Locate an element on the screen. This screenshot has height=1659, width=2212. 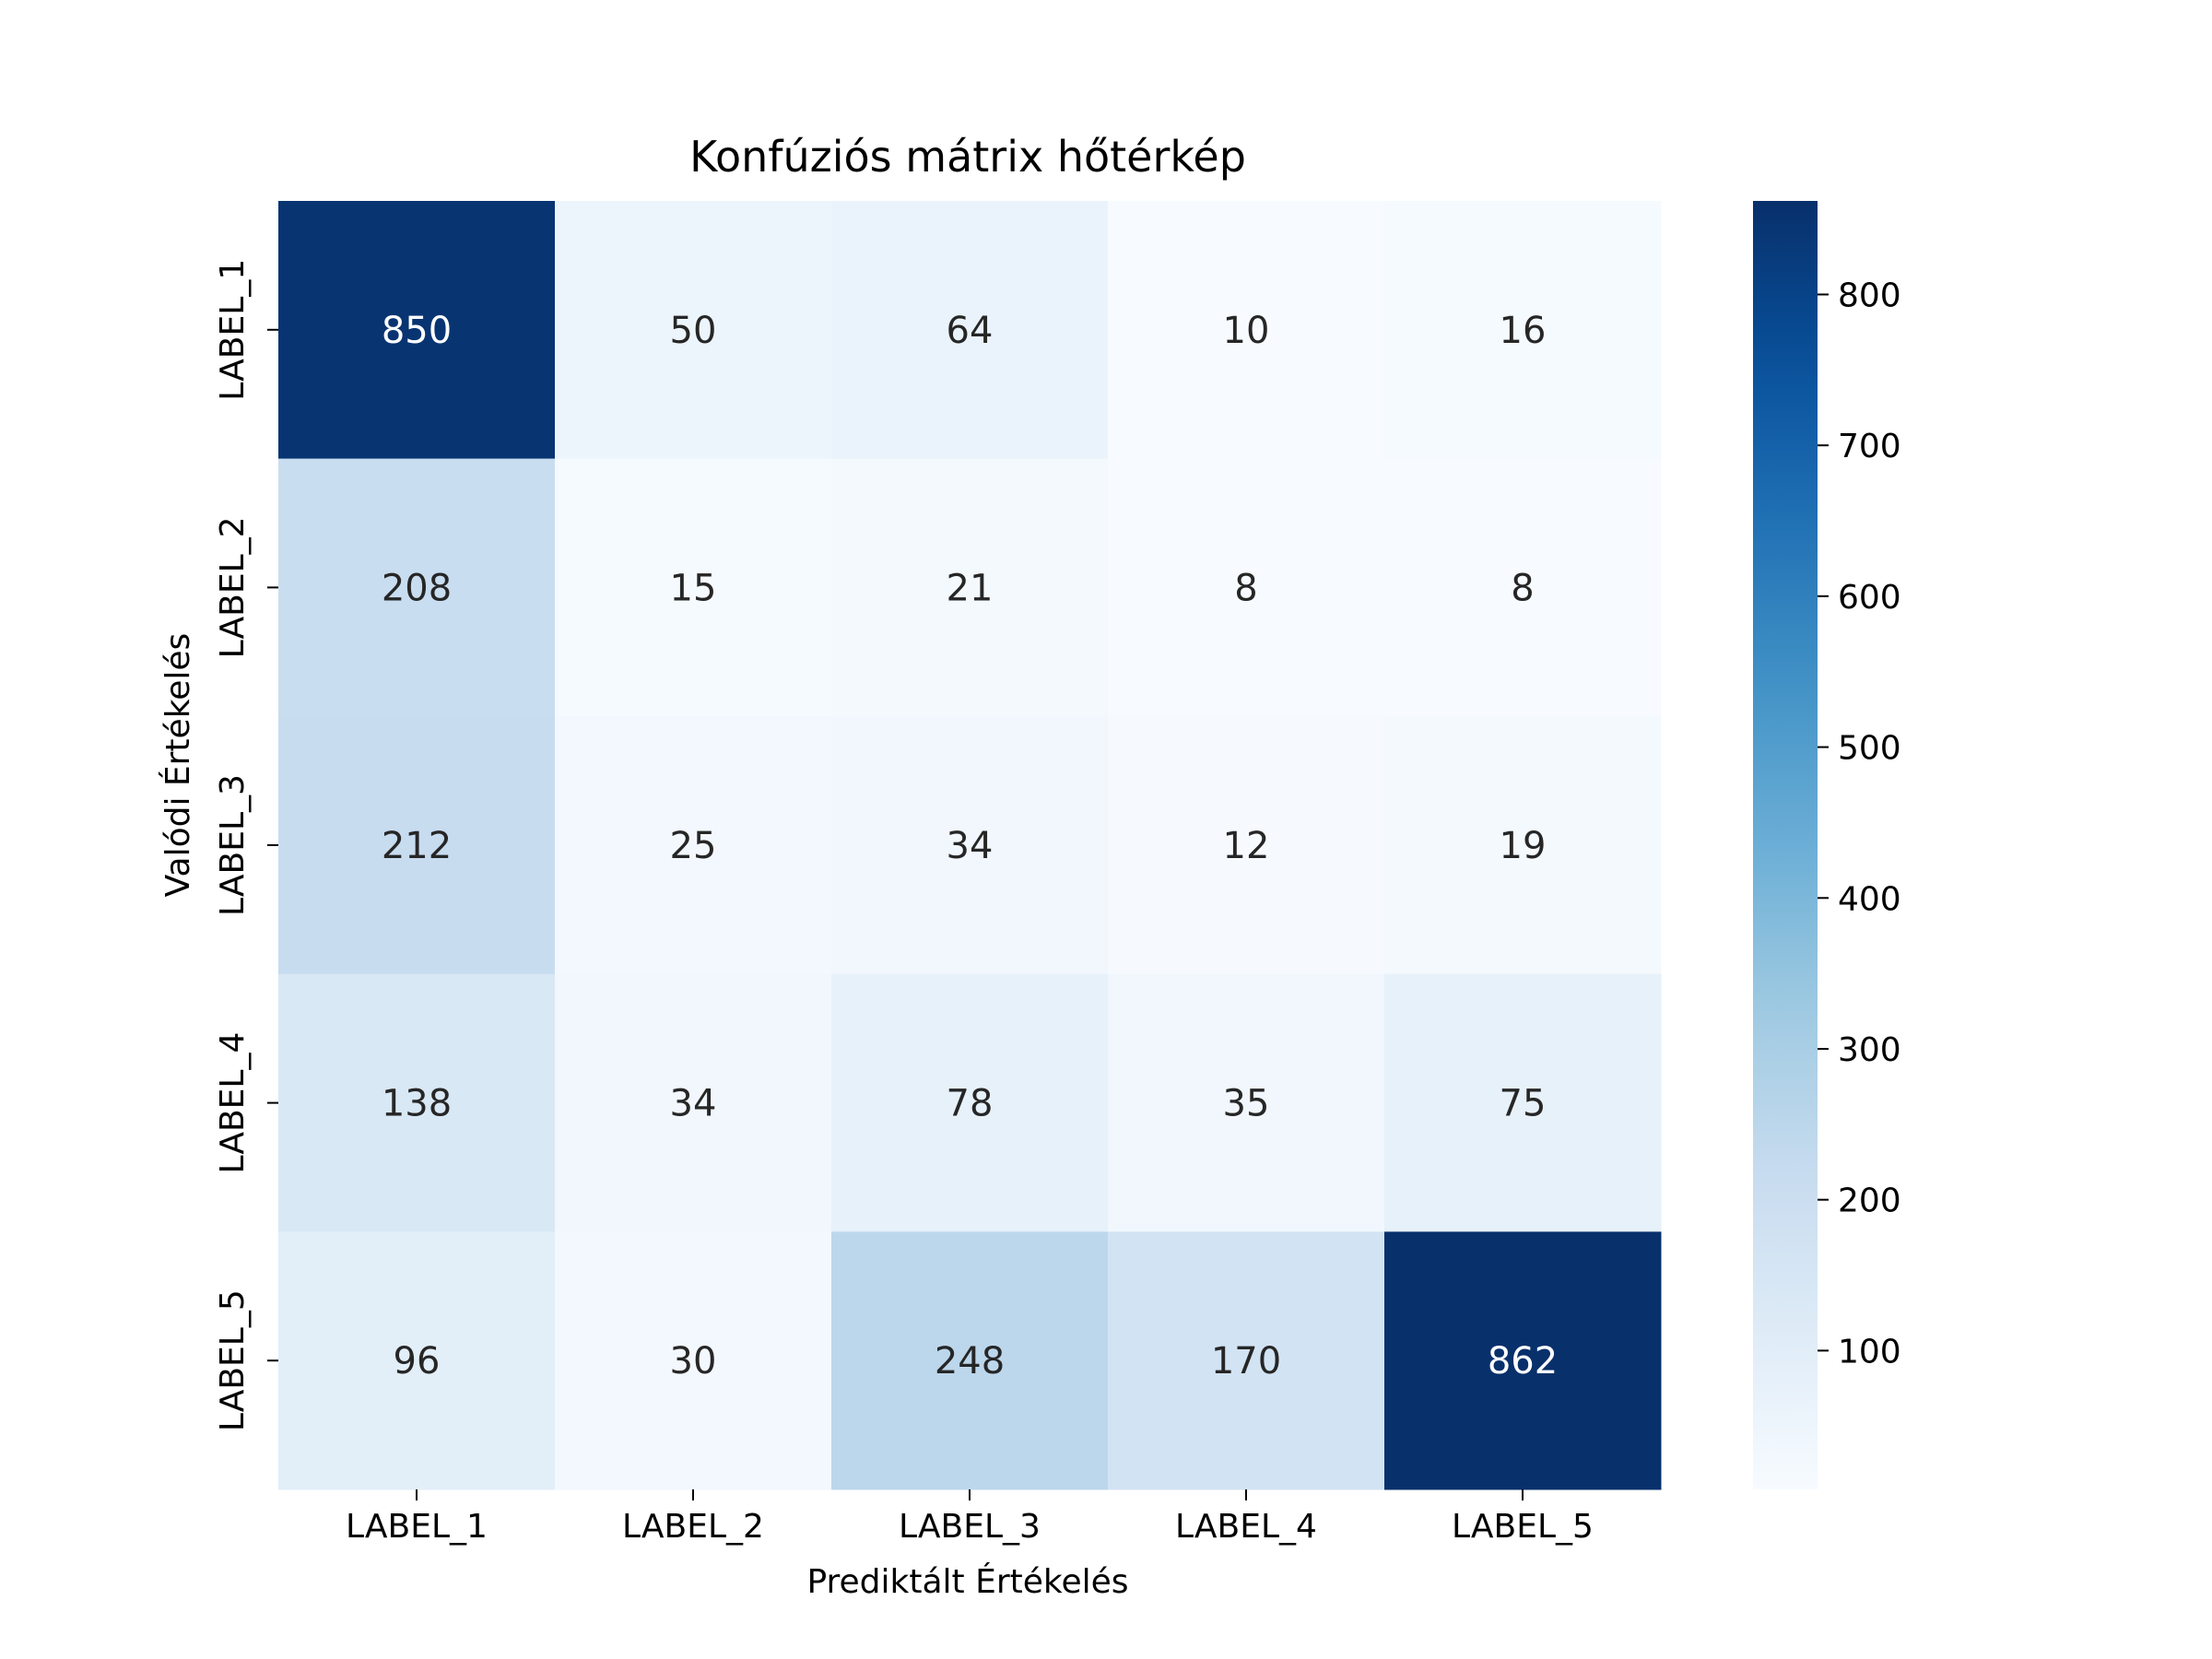
cell-value-r1-c2: 50 is located at coordinates (693, 331).